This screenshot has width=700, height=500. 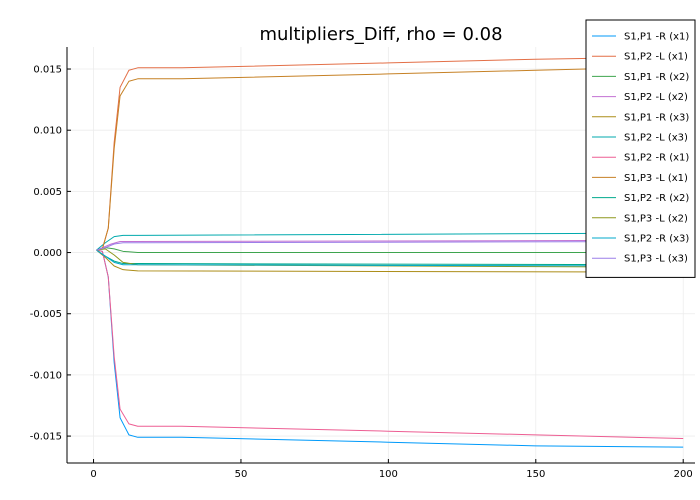 I want to click on legend-label: S1,P2 -R (x1), so click(x=656, y=158).